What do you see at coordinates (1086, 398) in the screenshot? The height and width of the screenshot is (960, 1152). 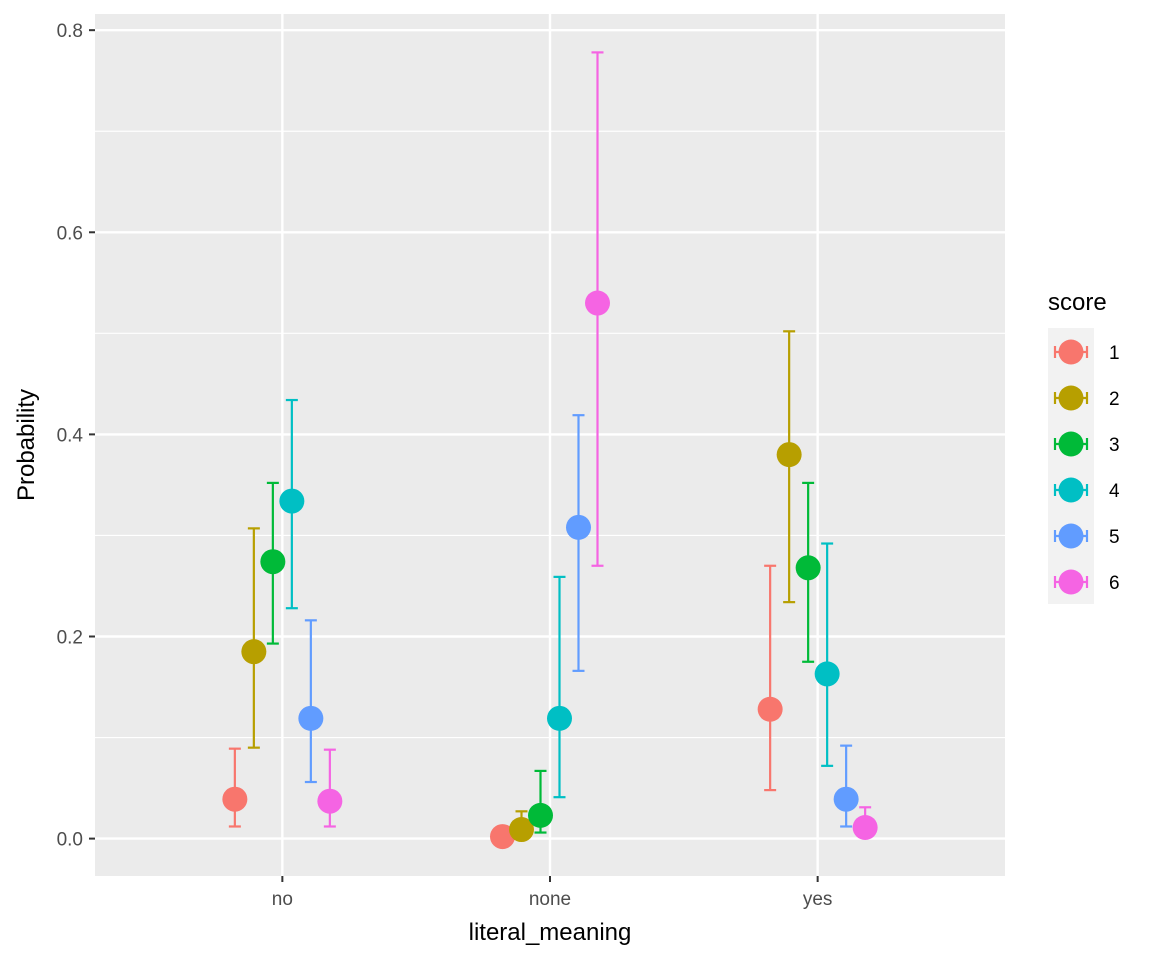 I see `legend-item-2: 2` at bounding box center [1086, 398].